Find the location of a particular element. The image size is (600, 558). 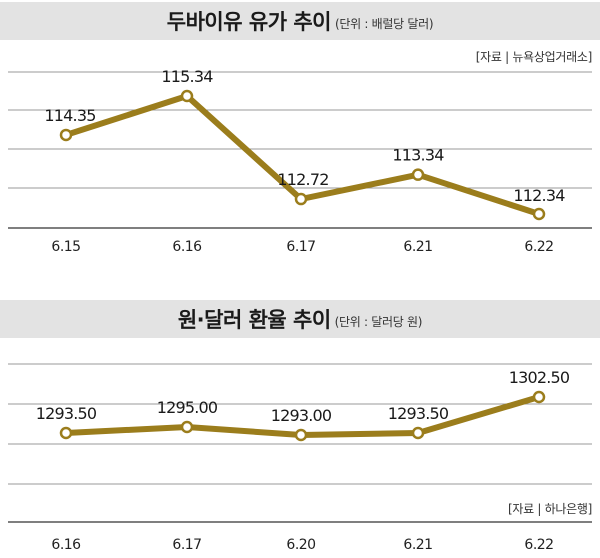

chart2-header: 원·달러 환율 추이 (단위 : 달러당 원) is located at coordinates (300, 319).